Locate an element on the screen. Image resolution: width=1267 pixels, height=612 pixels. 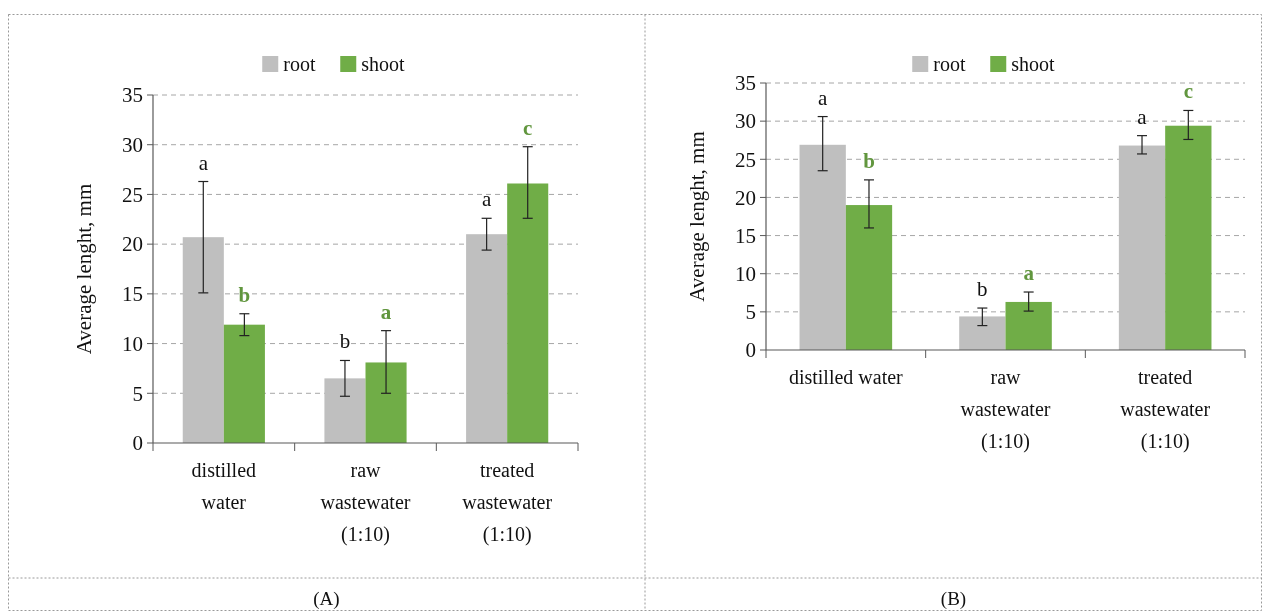
text: (A) is located at coordinates (326, 598).